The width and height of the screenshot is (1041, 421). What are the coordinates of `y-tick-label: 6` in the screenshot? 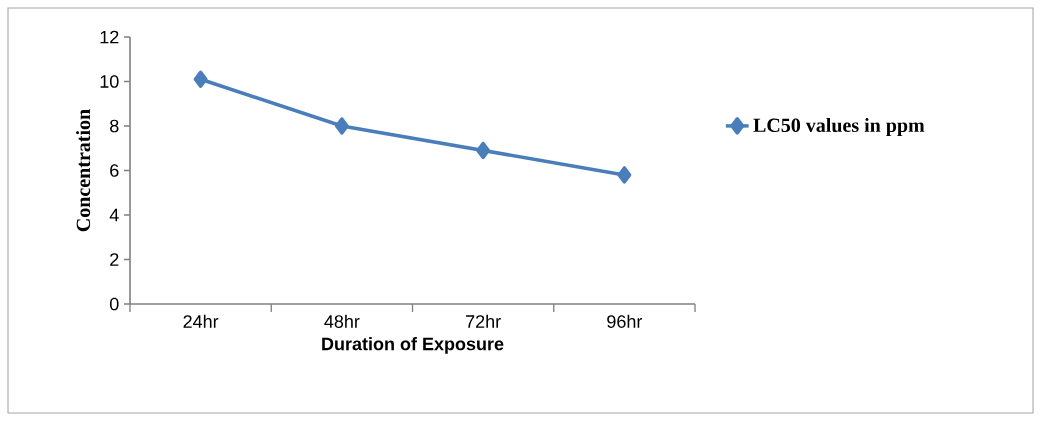 It's located at (114, 170).